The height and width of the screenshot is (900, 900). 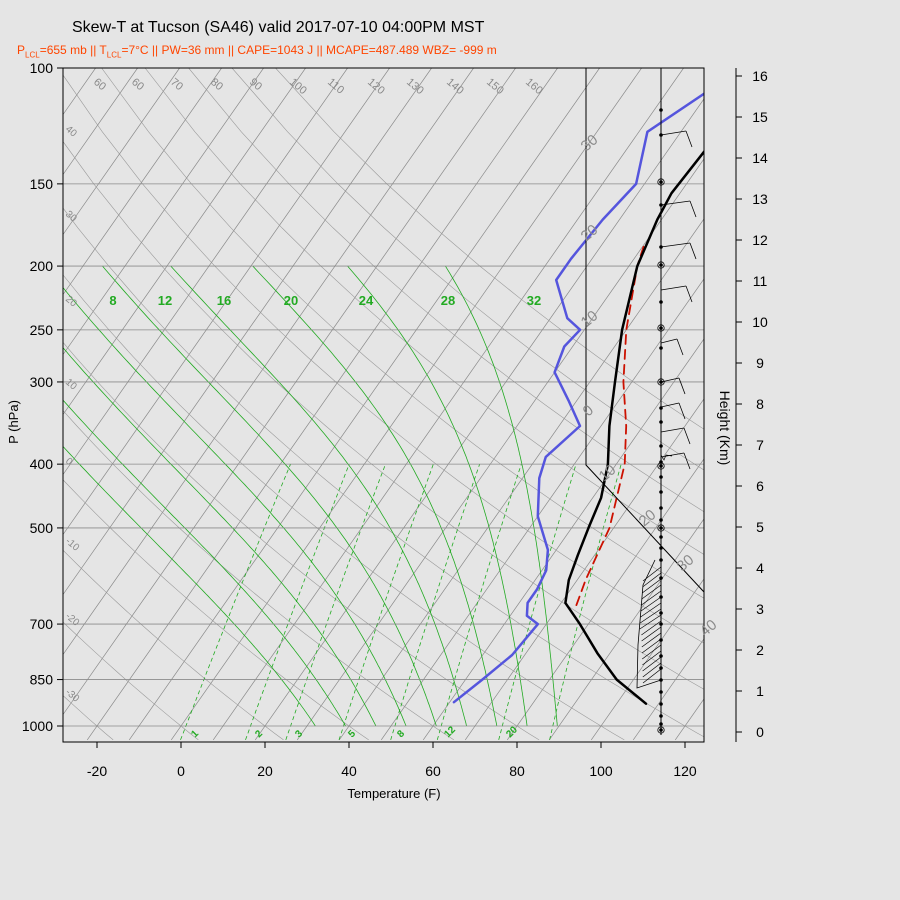 I want to click on isotherm-label-top: 110, so click(x=335, y=86).